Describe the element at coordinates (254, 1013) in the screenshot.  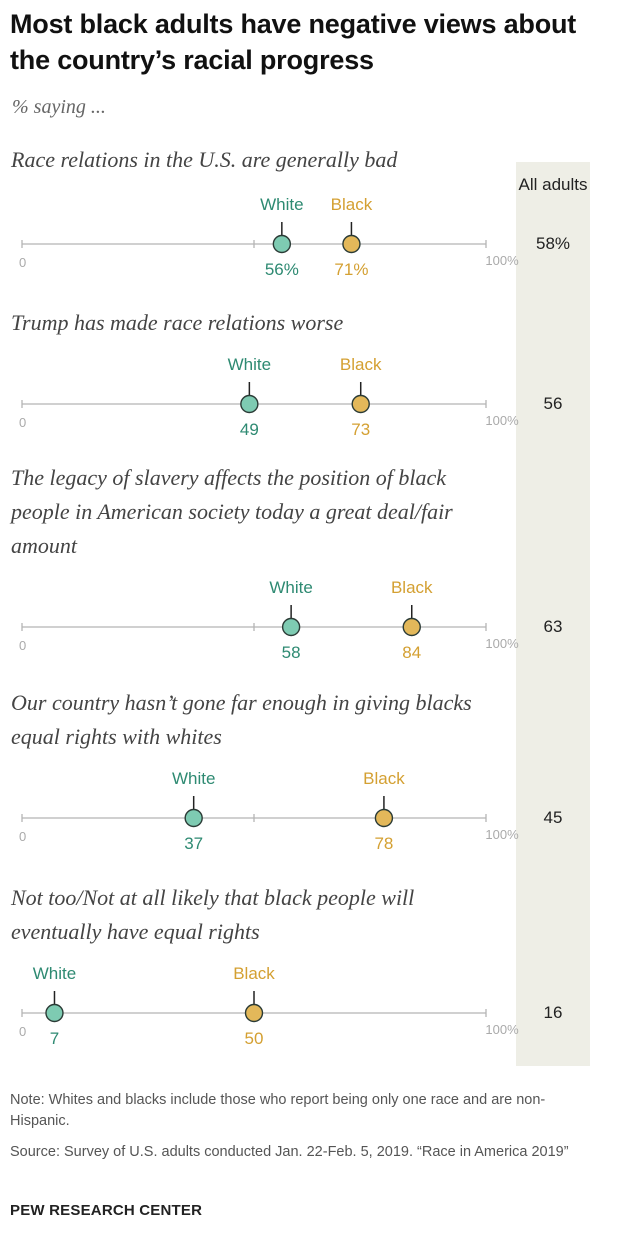
I see `row-4-black-dot` at that location.